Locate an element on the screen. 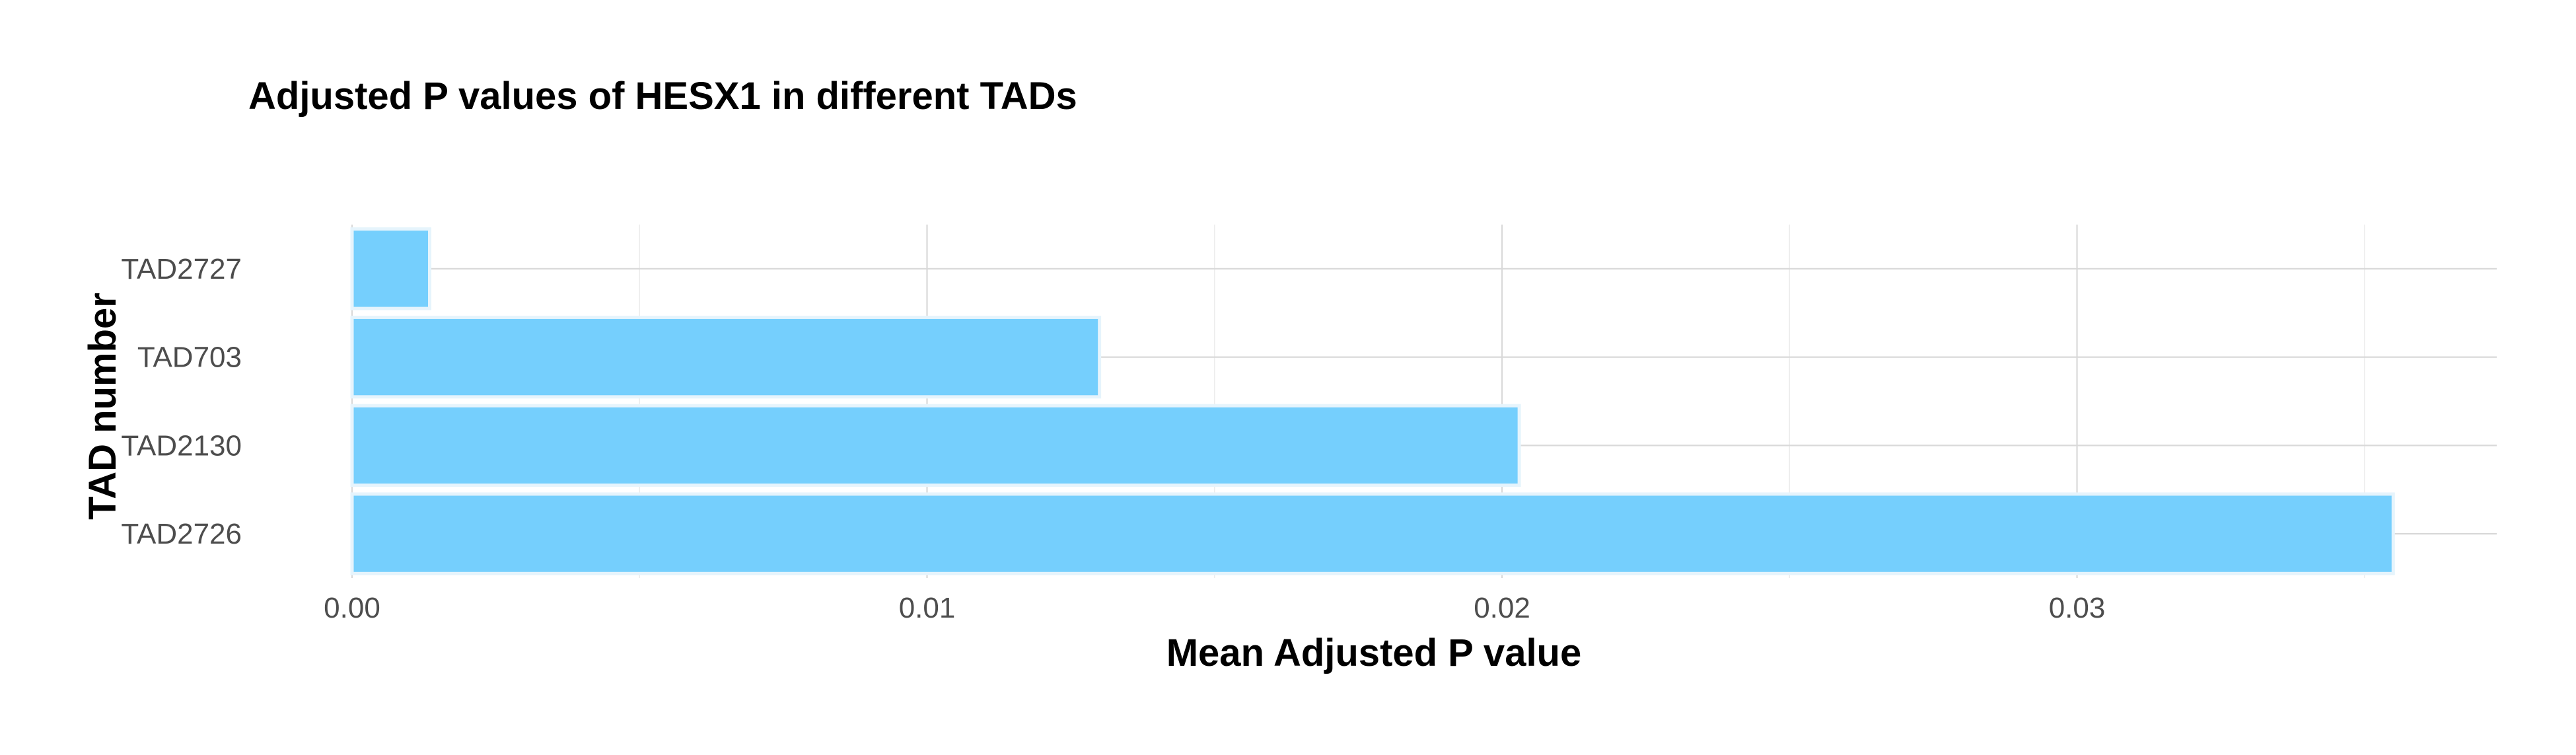  y-tick-label: TAD703 is located at coordinates (190, 358).